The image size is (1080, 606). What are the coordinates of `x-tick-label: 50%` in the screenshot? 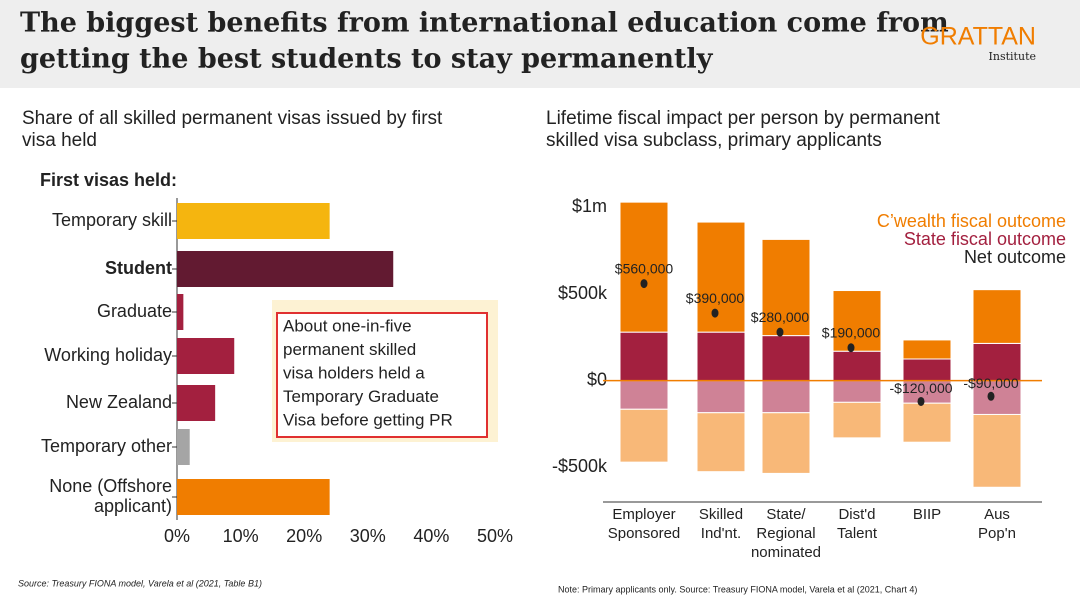 It's located at (495, 536).